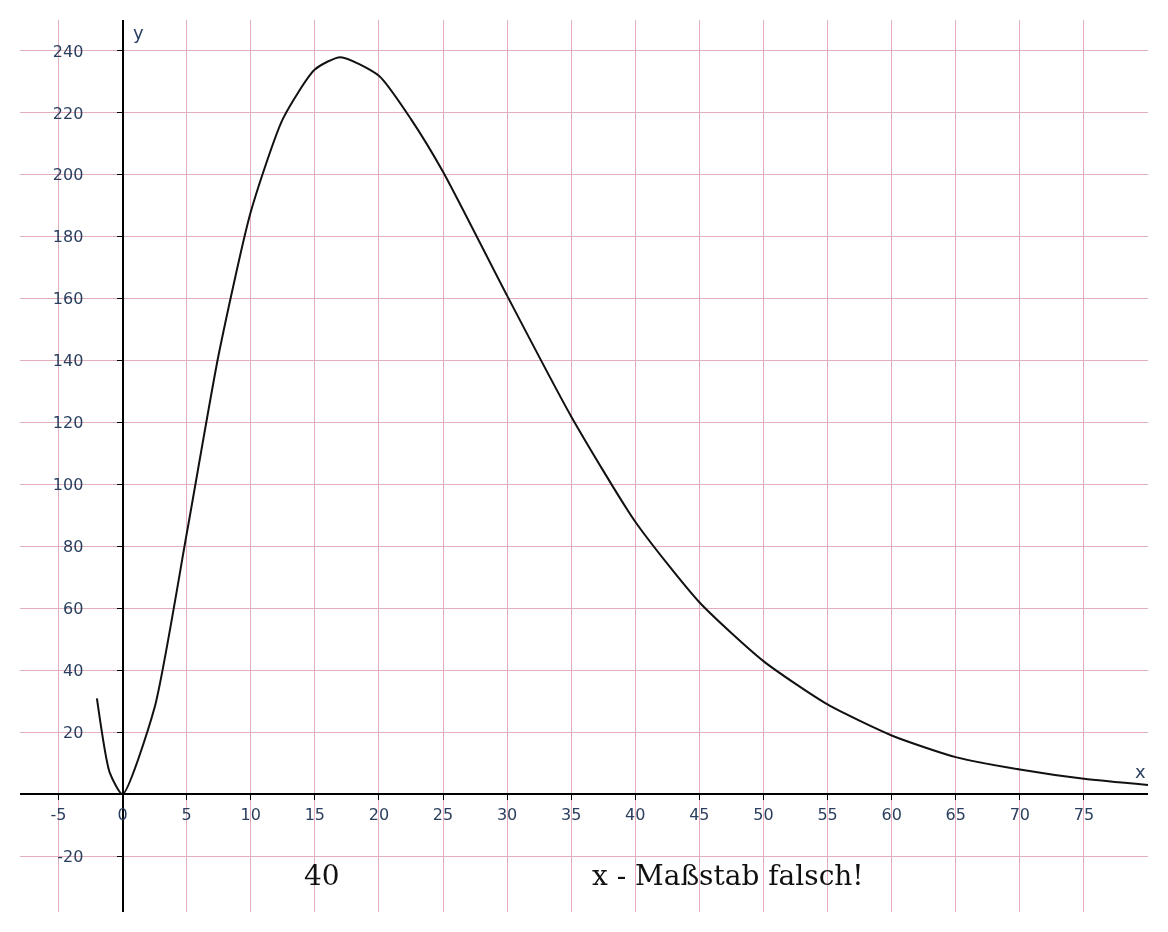 The width and height of the screenshot is (1168, 932). What do you see at coordinates (827, 814) in the screenshot?
I see `x-tick-label: 55` at bounding box center [827, 814].